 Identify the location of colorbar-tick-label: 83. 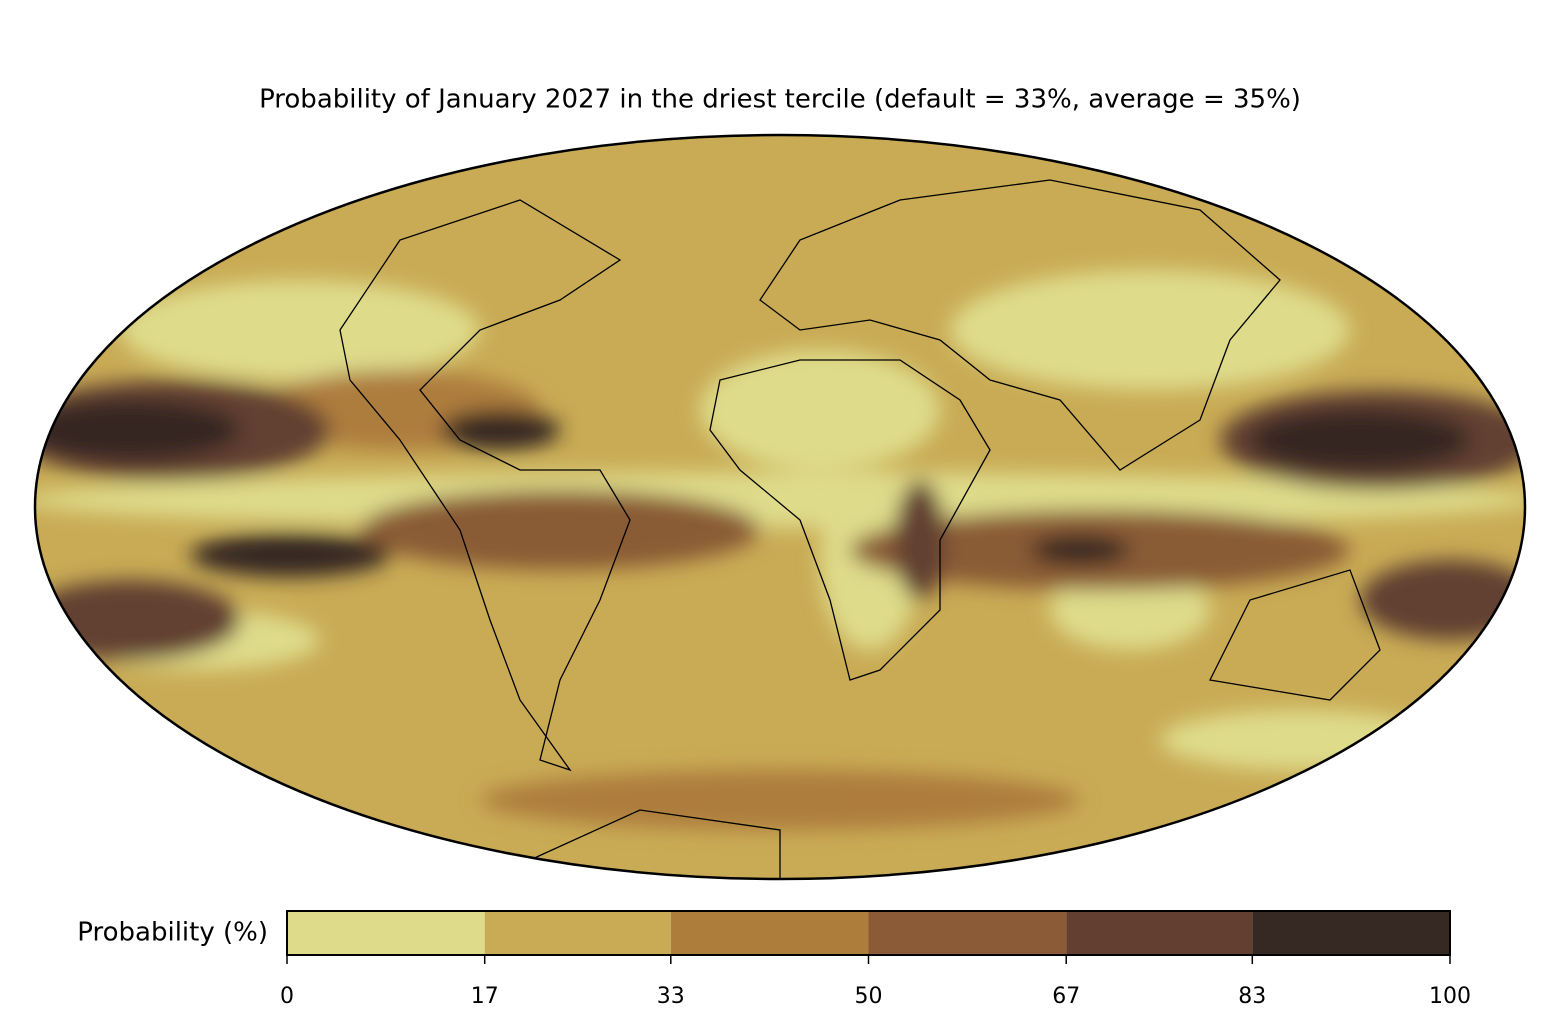
(1252, 996).